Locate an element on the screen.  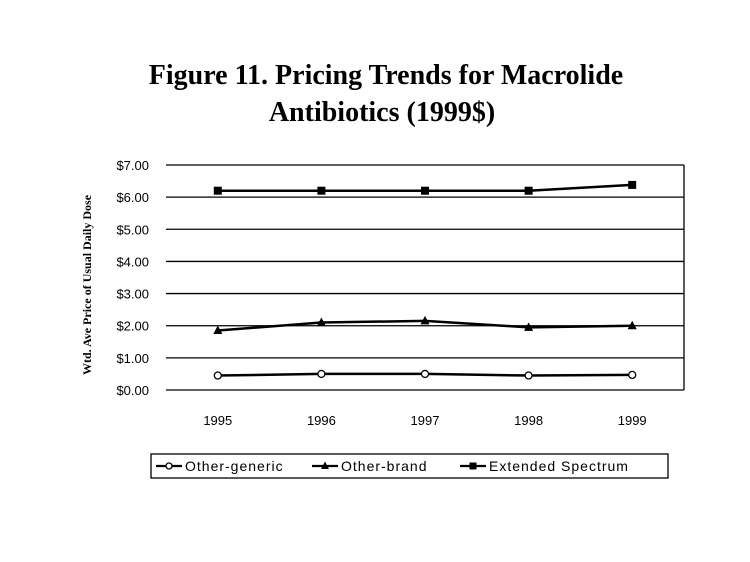
y-tick-label: $5.00 is located at coordinates (132, 229).